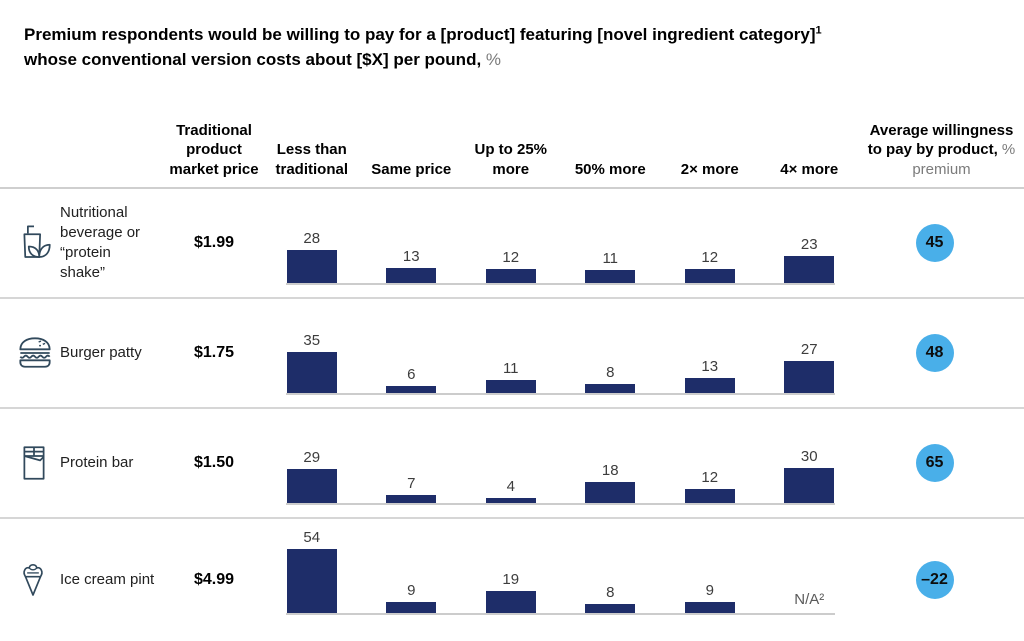 This screenshot has width=1024, height=641. I want to click on bar-cell: 6, so click(412, 350).